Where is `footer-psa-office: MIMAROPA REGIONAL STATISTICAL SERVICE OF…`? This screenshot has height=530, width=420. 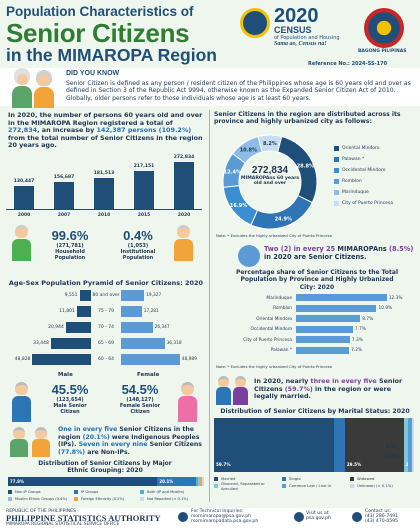
footer-psa-office: MIMAROPA REGIONAL STATISTICAL SERVICE OF… is located at coordinates (63, 525).